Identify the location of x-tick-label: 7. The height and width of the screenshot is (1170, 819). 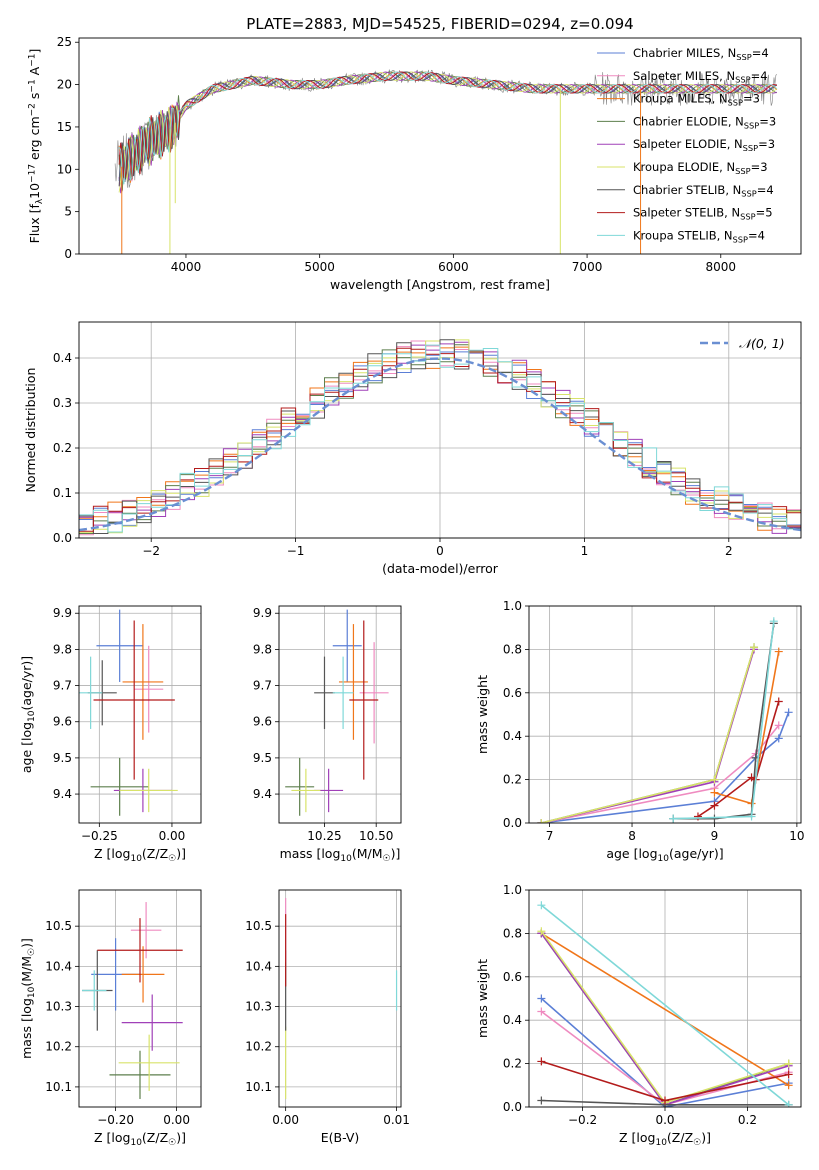
(550, 836).